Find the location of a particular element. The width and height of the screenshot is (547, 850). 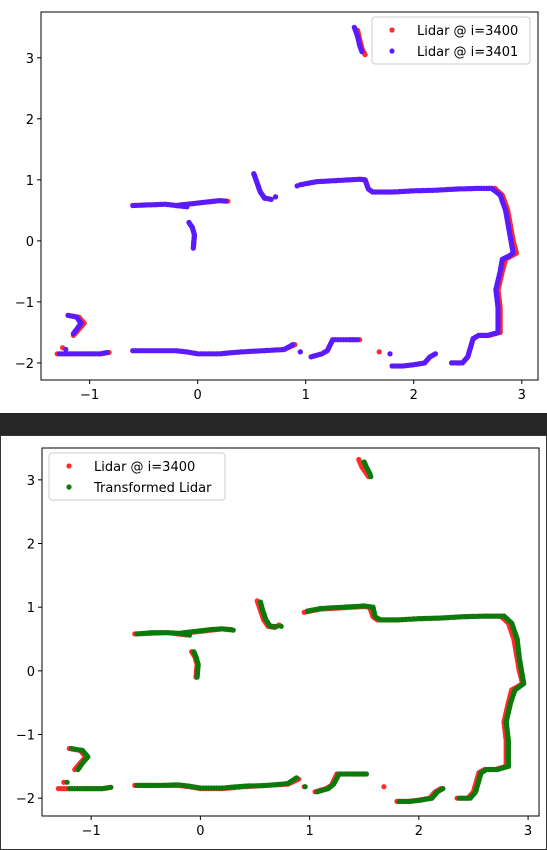

legend-label: Transformed Lidar is located at coordinates (152, 488).